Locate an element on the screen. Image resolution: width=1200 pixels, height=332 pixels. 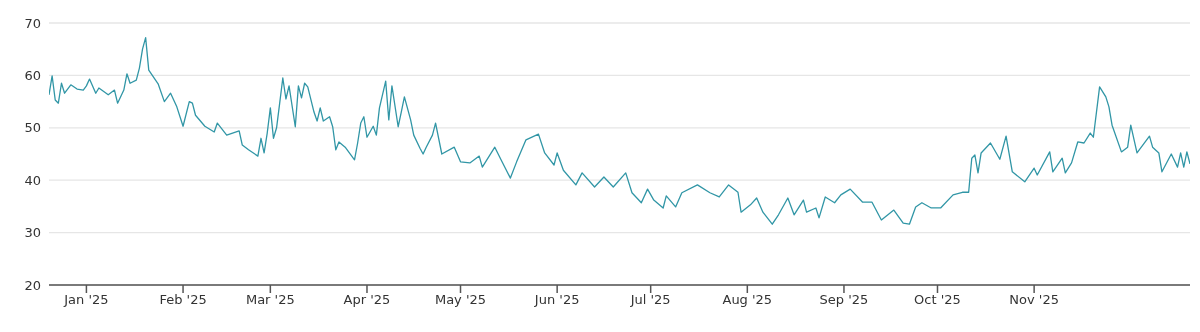
y-tick-label: 60 is located at coordinates (32, 76).